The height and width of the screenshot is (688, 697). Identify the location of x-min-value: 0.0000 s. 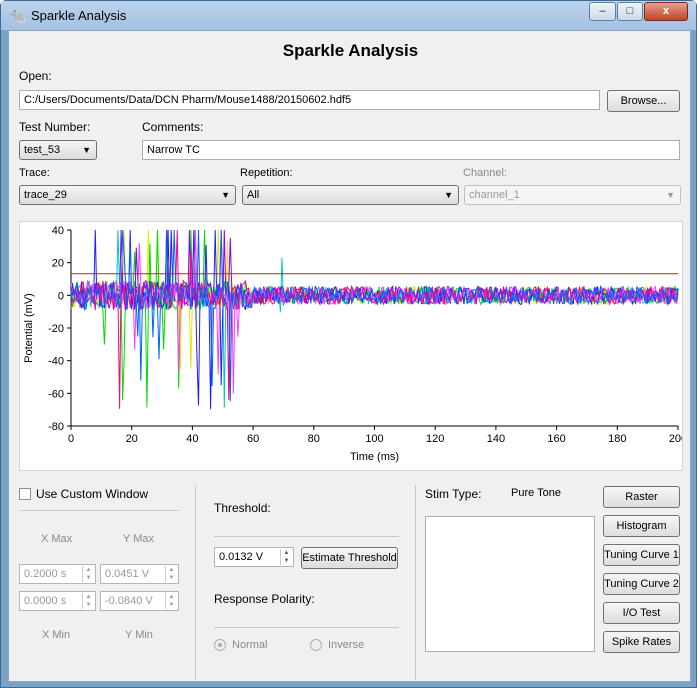
(45, 601).